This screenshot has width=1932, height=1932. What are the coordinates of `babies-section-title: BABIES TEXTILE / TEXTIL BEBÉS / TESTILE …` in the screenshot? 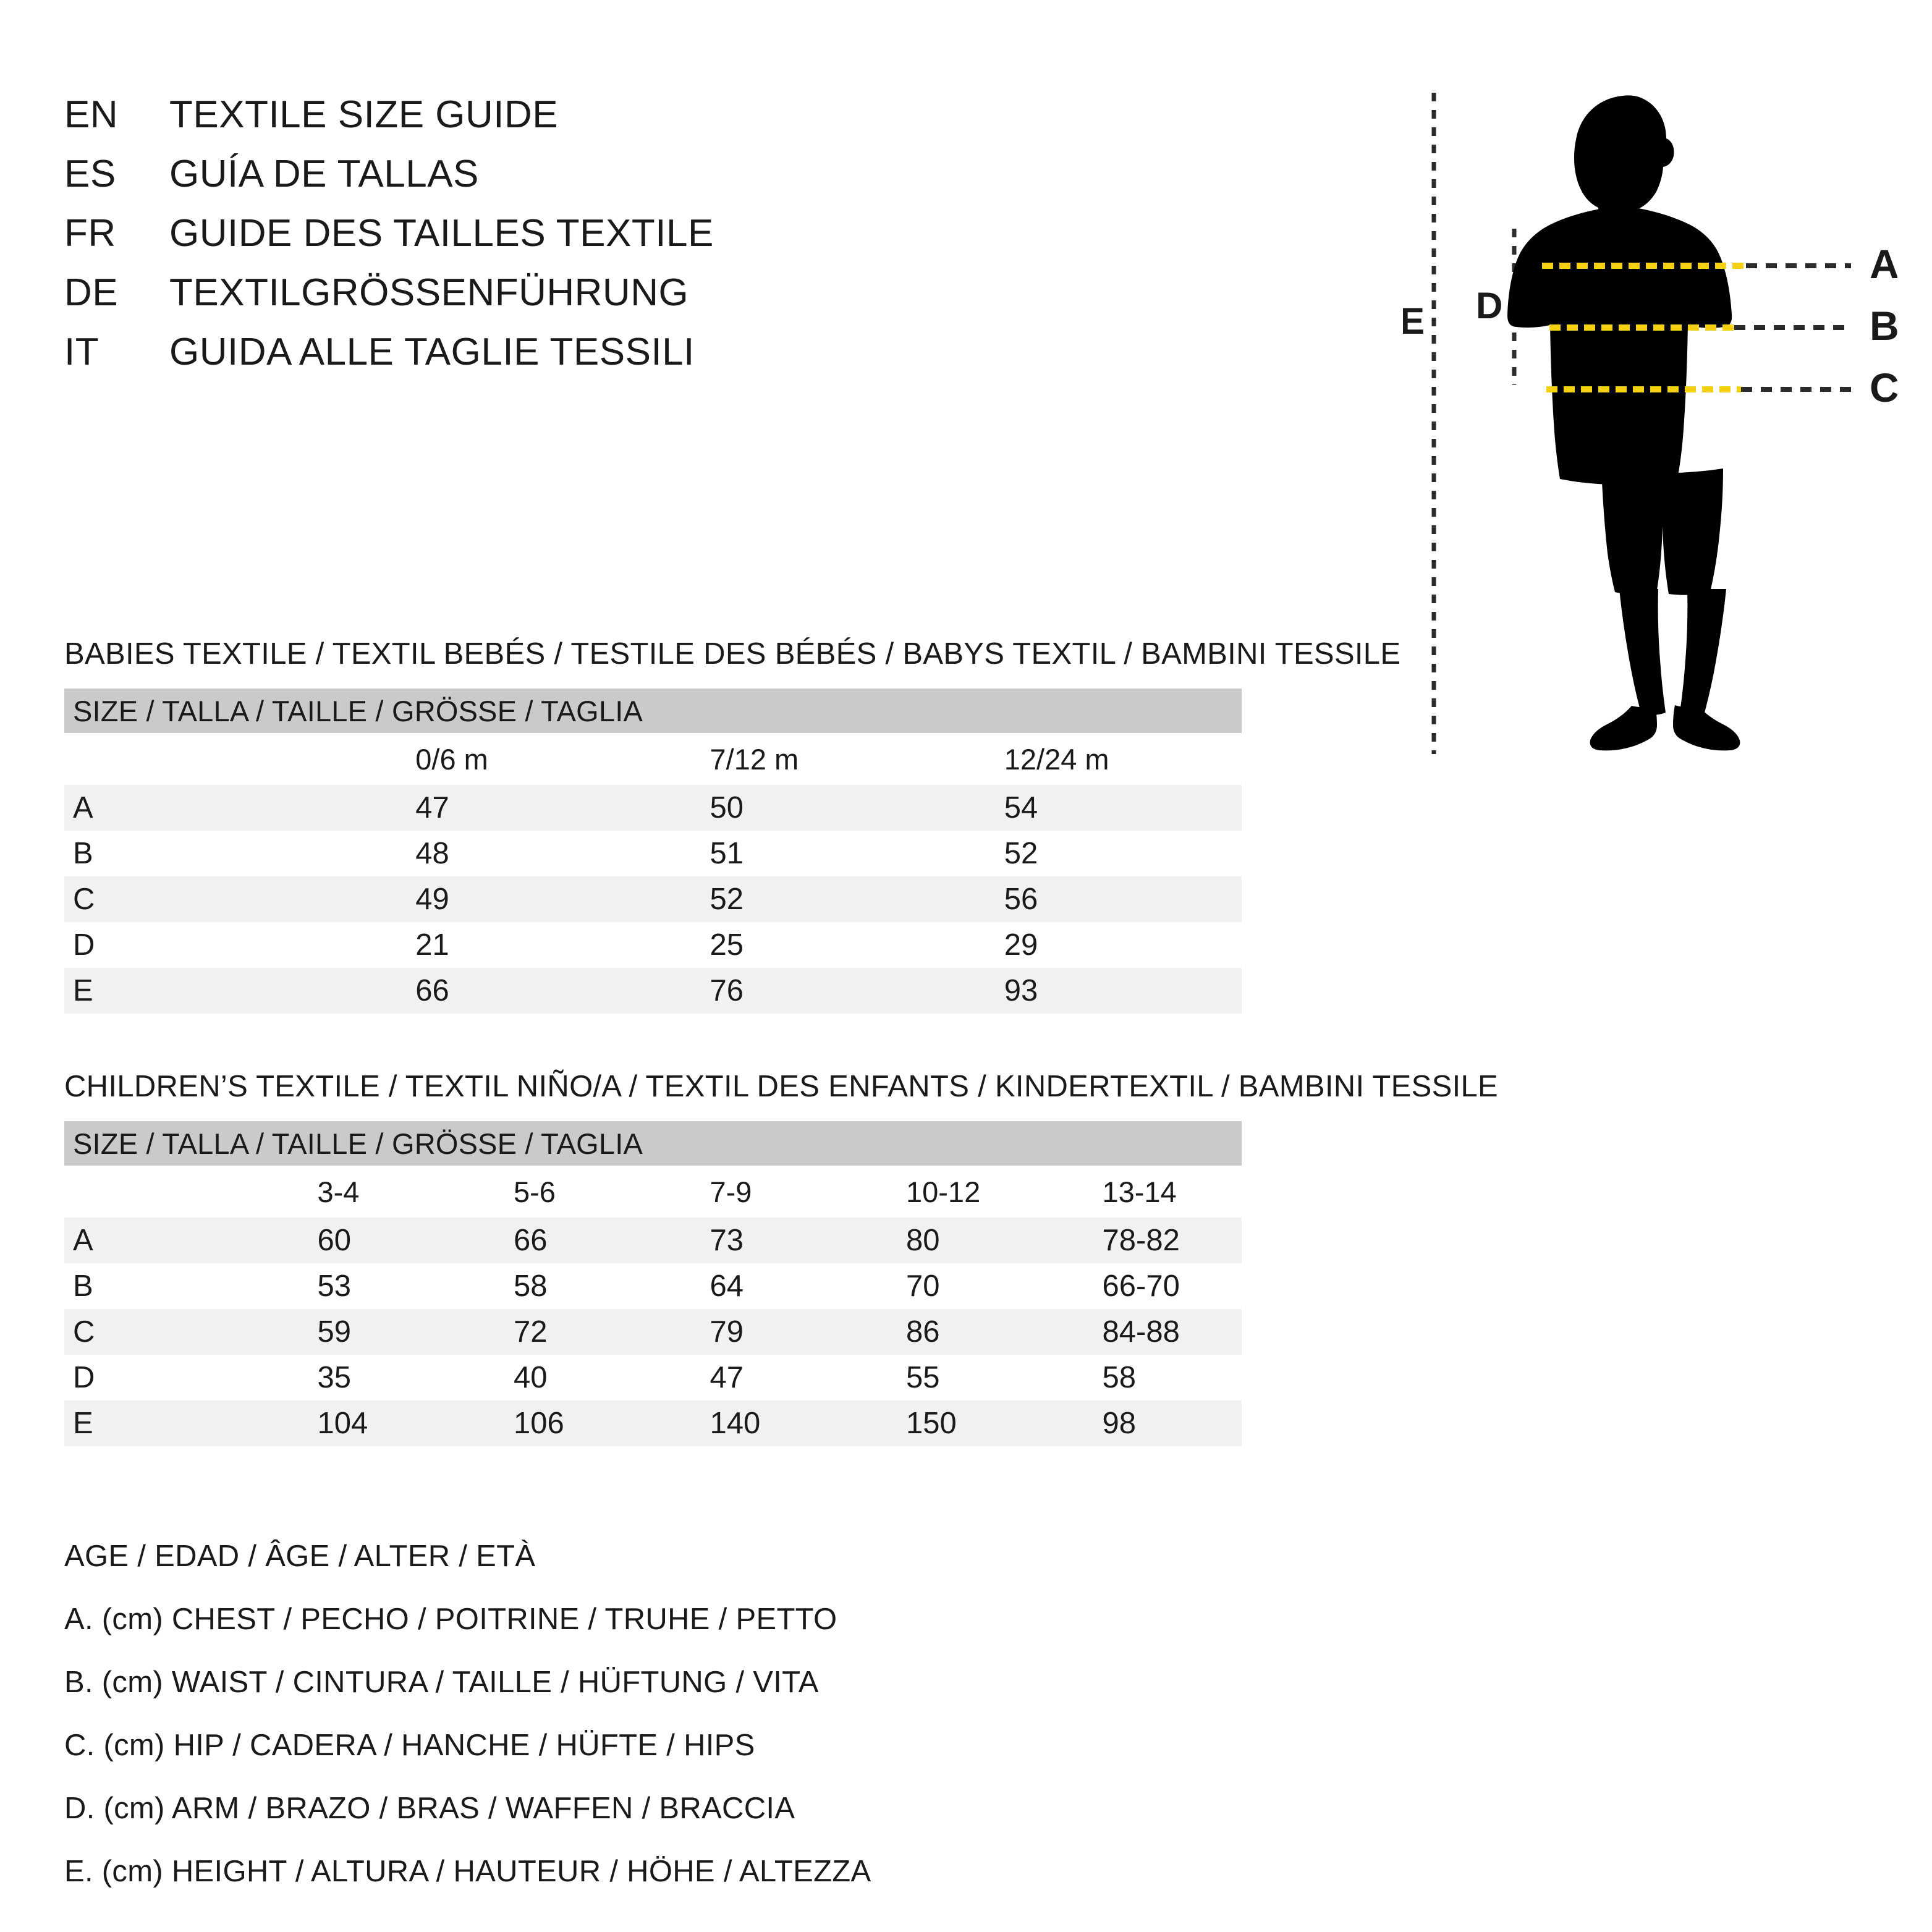 It's located at (732, 654).